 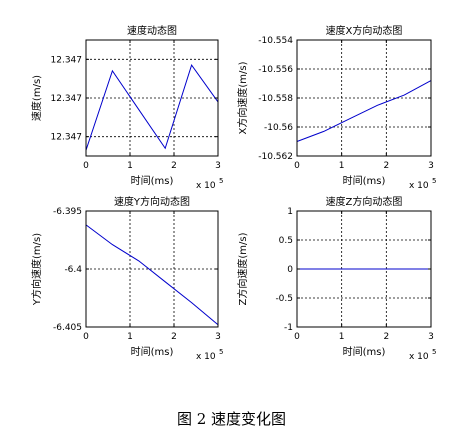 What do you see at coordinates (275, 99) in the screenshot?
I see `y-tick-label: -10.558` at bounding box center [275, 99].